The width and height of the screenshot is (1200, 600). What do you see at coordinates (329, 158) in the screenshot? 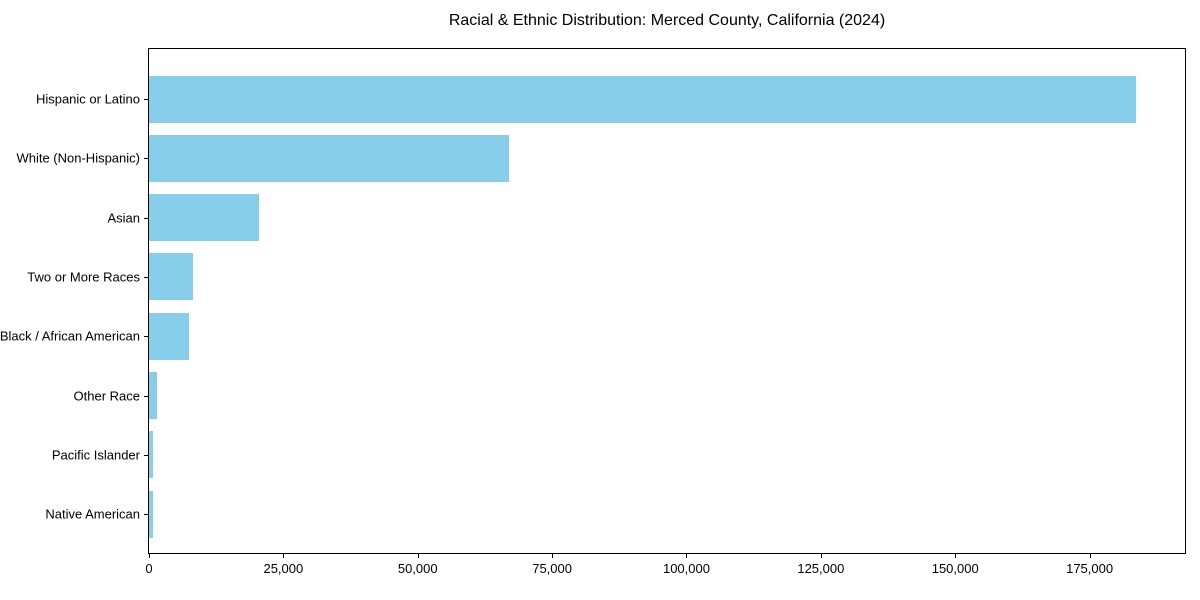
I see `bar-white-non-hispanic` at bounding box center [329, 158].